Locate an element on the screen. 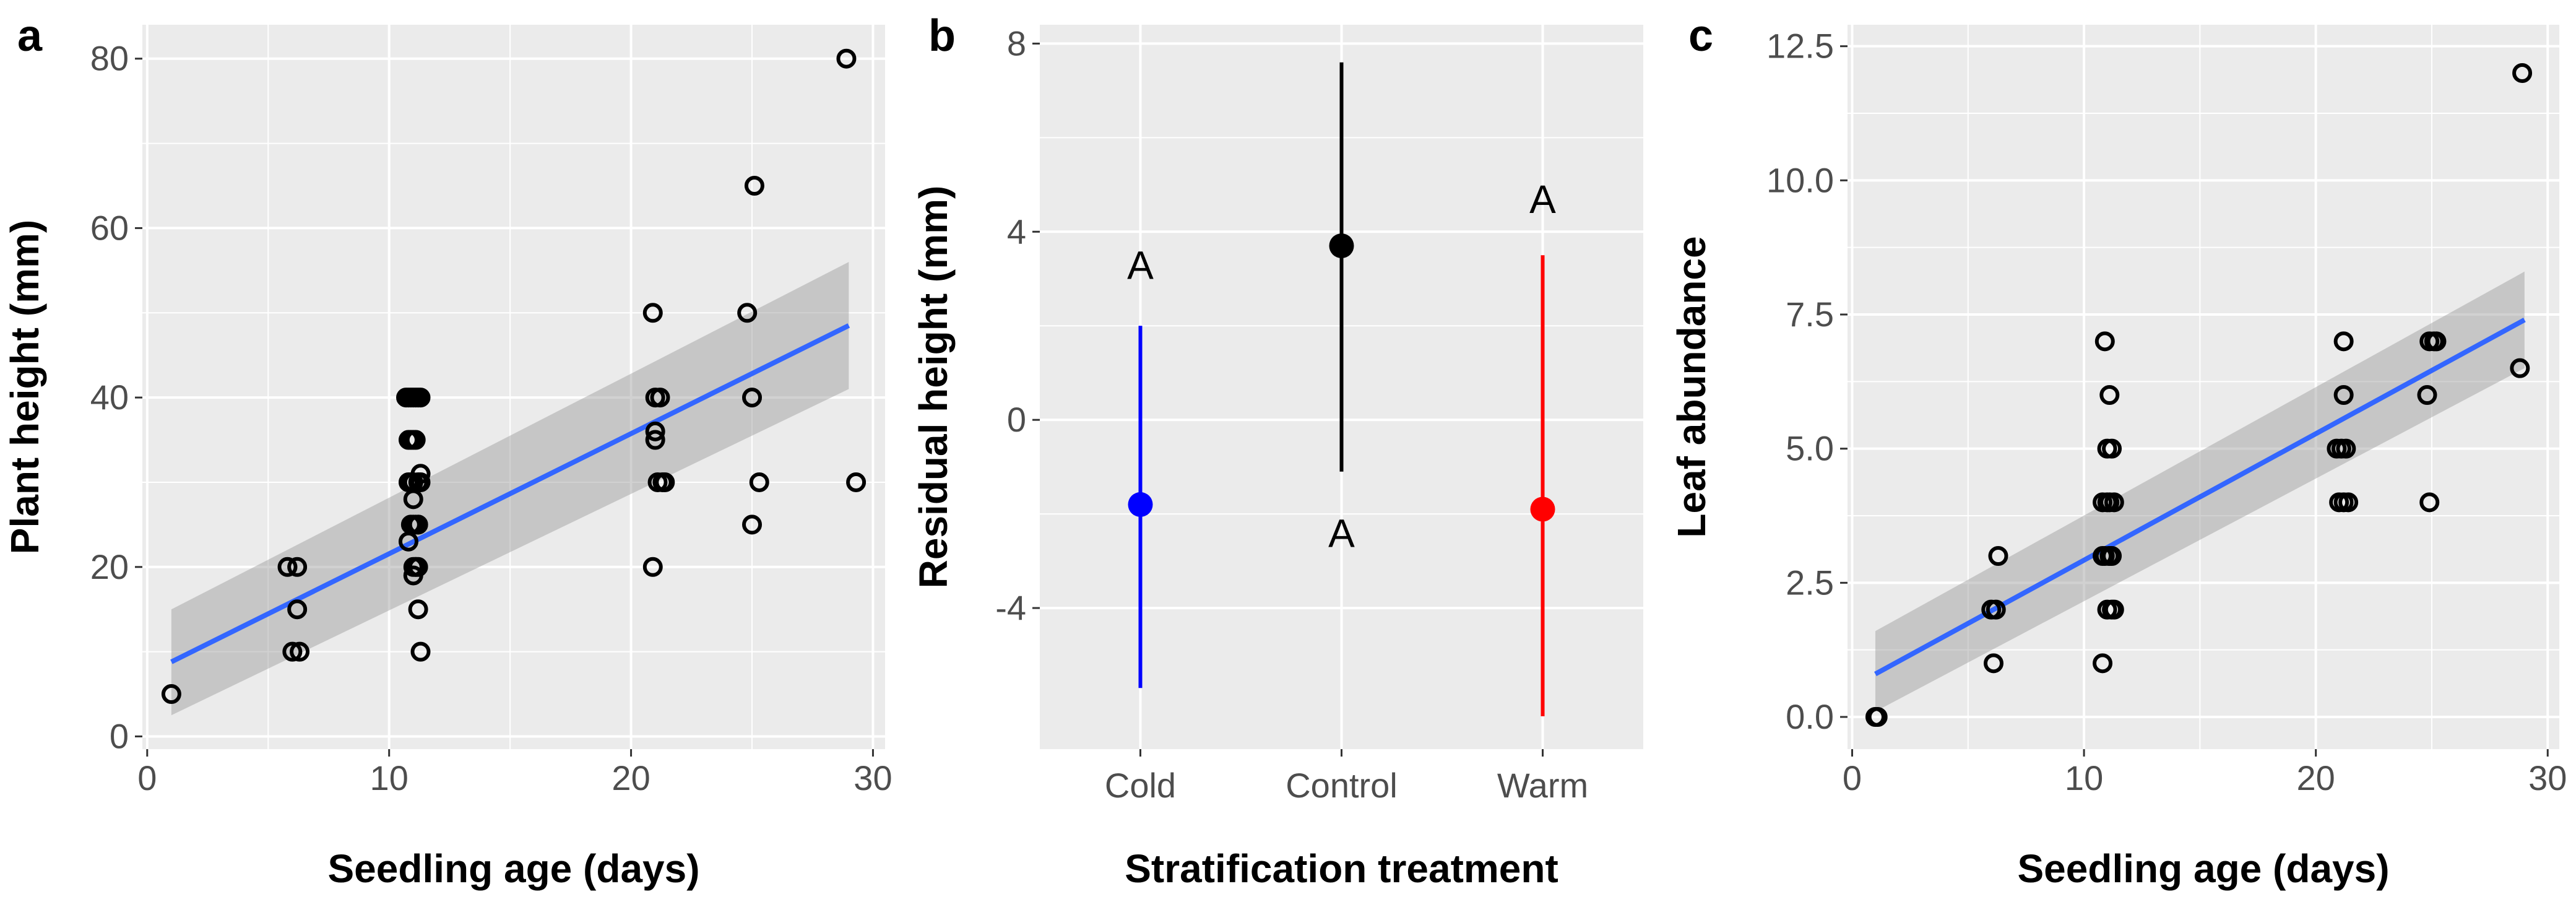  panel-a-regression-line is located at coordinates (510, 493).